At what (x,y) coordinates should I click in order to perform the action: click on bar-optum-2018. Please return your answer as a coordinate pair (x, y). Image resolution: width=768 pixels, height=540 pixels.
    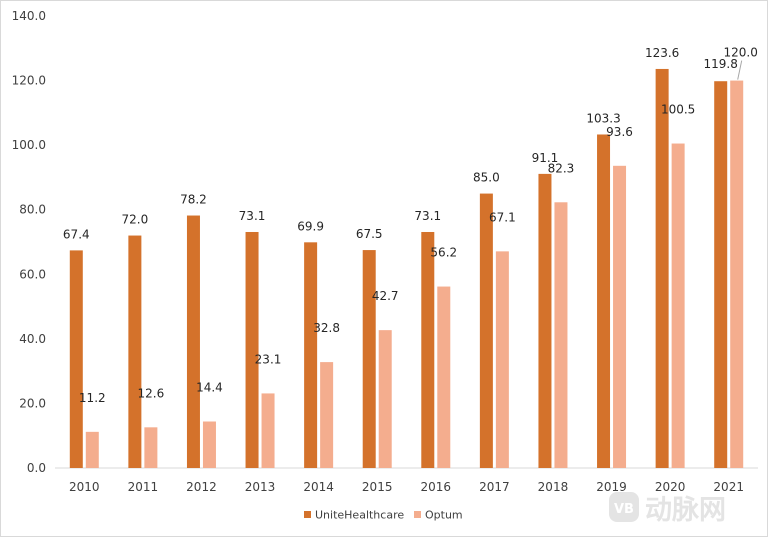
    Looking at the image, I should click on (561, 335).